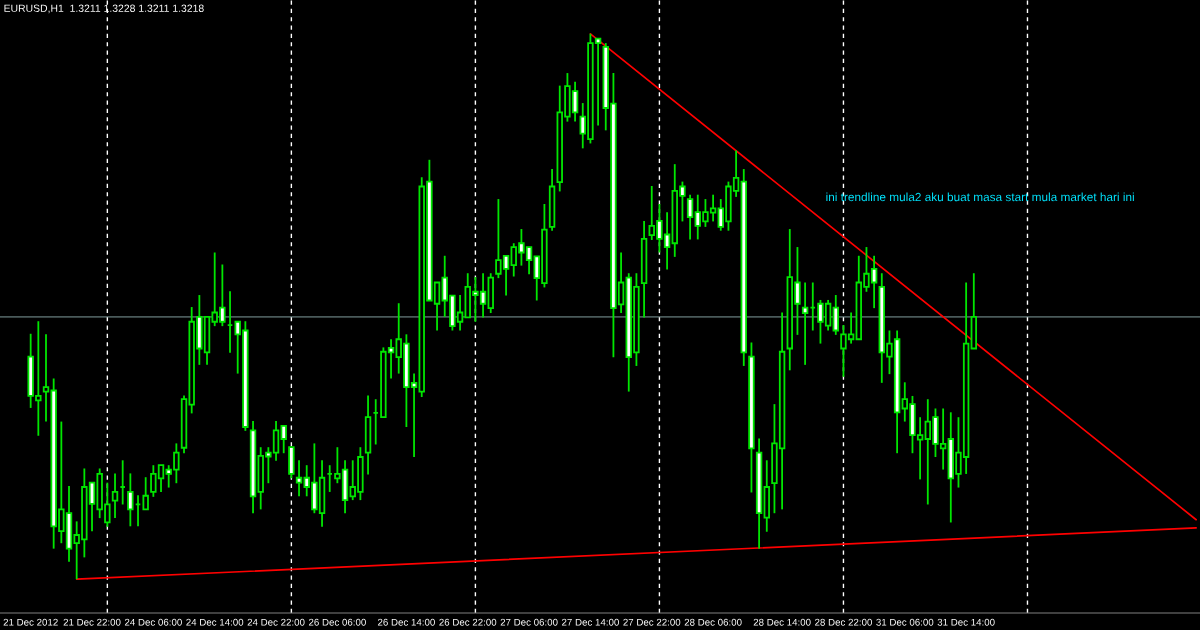  What do you see at coordinates (652, 622) in the screenshot?
I see `x-tick-label: 27 Dec 22:00` at bounding box center [652, 622].